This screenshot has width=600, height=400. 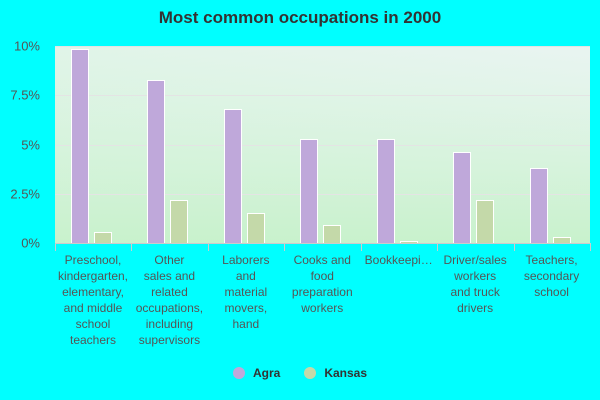 I want to click on y-tick-label: 5%, so click(x=30, y=144).